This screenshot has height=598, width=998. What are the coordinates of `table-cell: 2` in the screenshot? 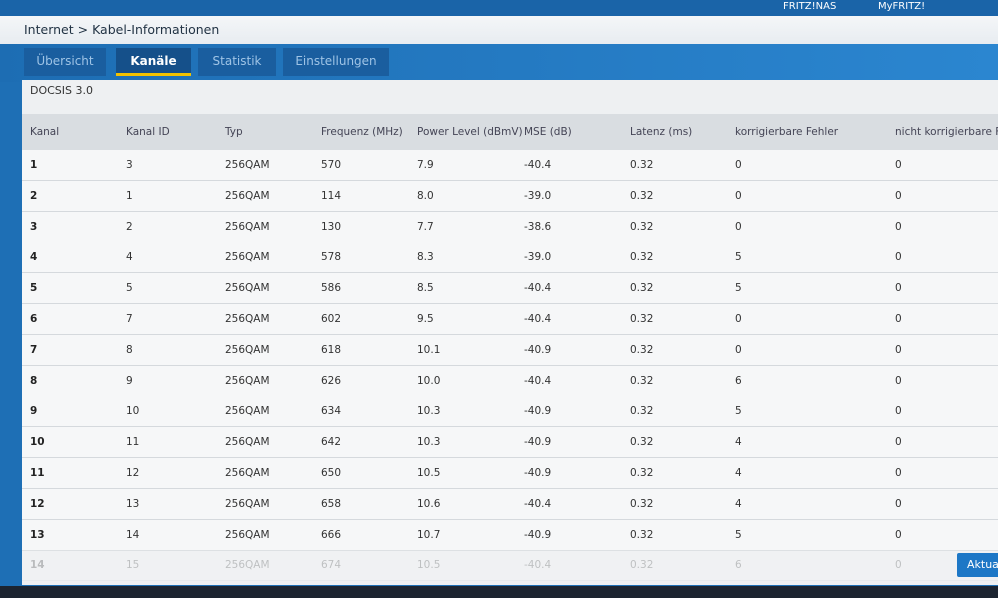 It's located at (34, 195).